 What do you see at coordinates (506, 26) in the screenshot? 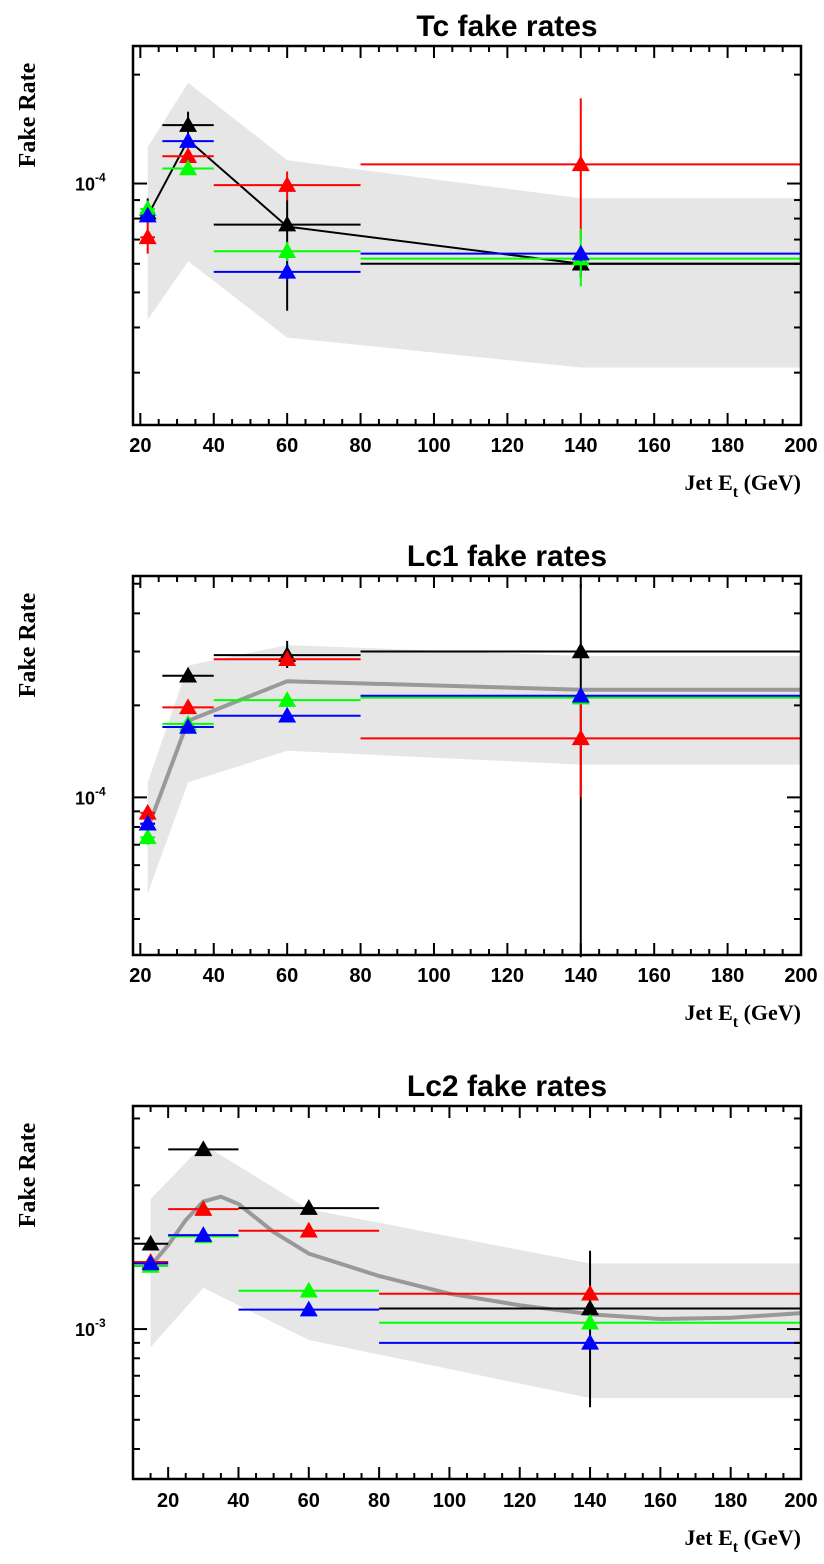
I see `chart-title: Tc fake rates` at bounding box center [506, 26].